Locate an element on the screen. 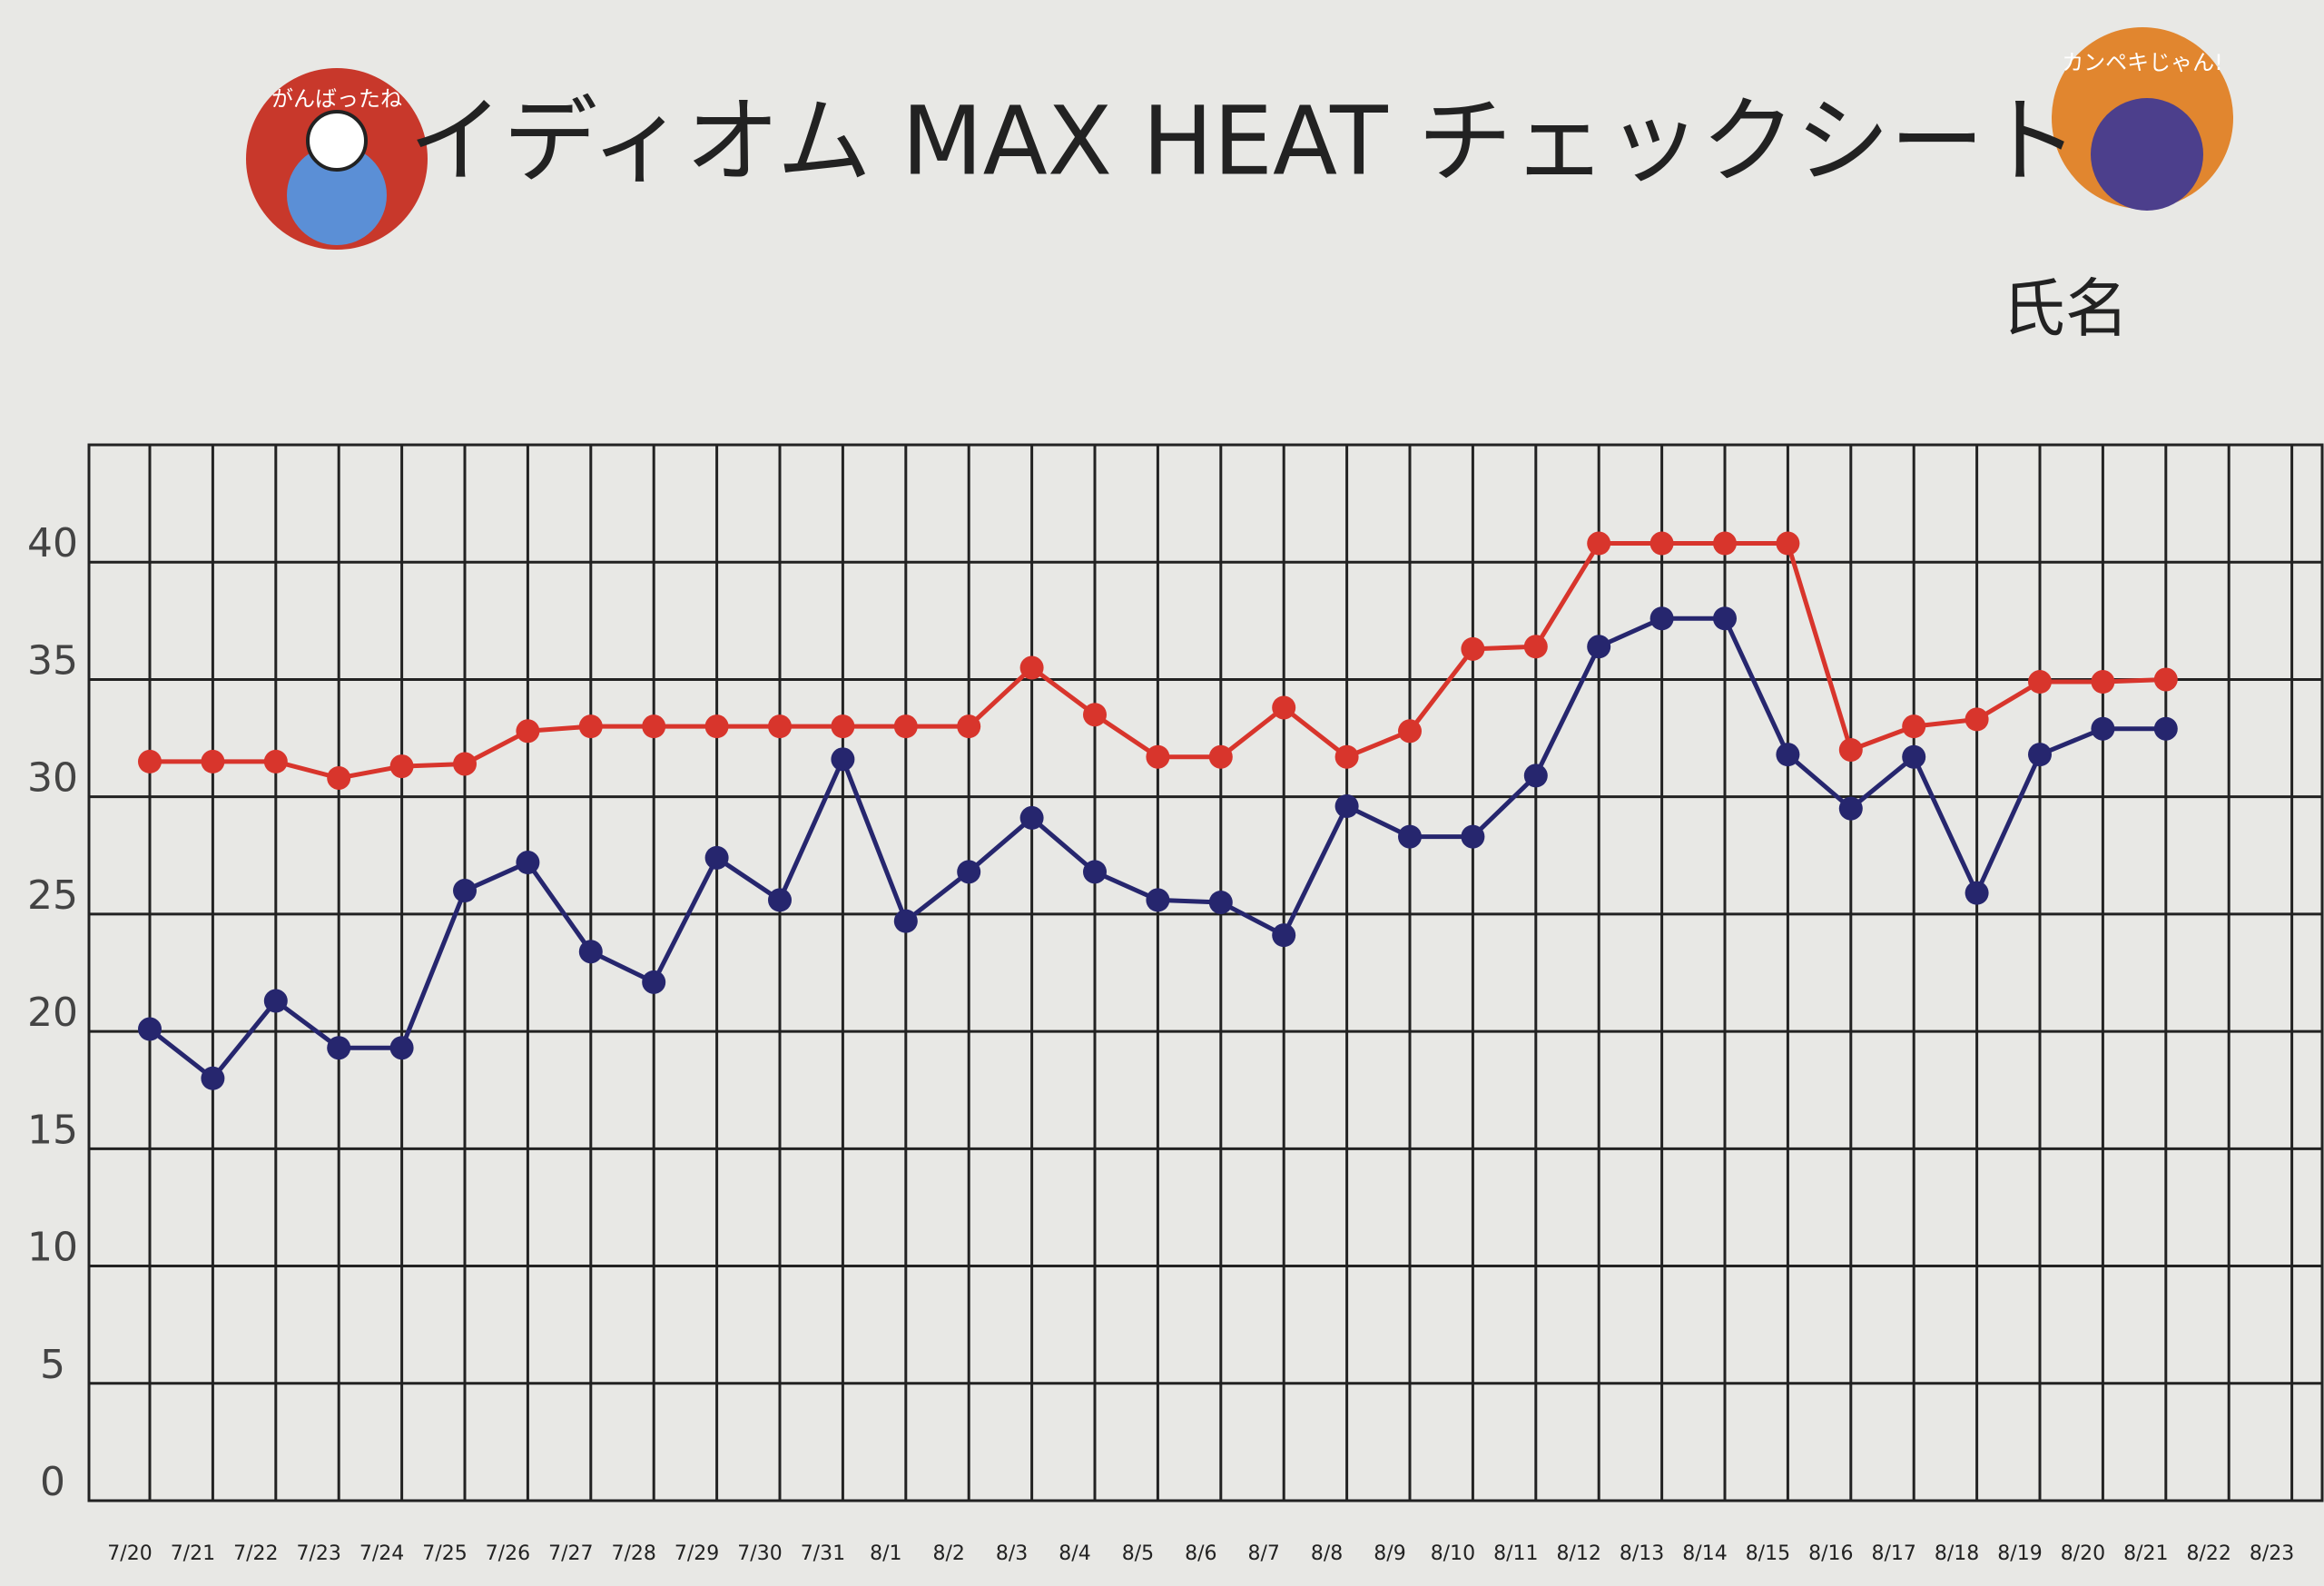  chart-title: イディオム MAX HEAT チェックシート is located at coordinates (1243, 140).